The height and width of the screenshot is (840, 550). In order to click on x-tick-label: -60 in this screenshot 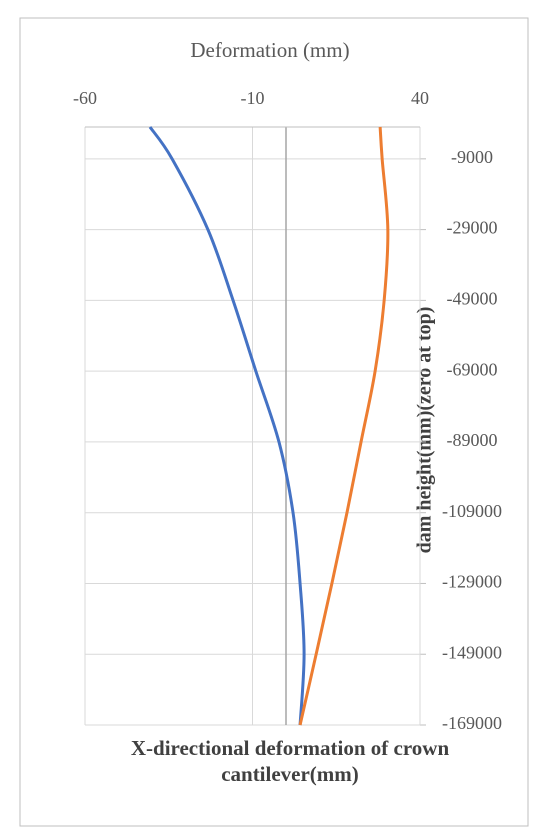, I will do `click(85, 98)`.